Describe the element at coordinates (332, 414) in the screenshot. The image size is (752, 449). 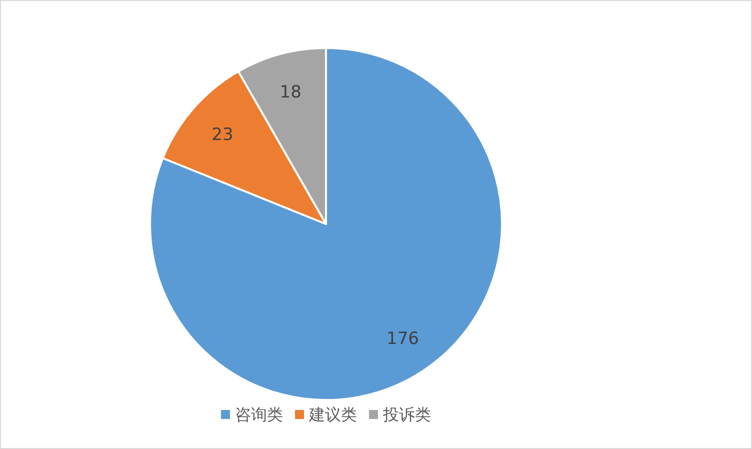
I see `legend-label: 建议类` at that location.